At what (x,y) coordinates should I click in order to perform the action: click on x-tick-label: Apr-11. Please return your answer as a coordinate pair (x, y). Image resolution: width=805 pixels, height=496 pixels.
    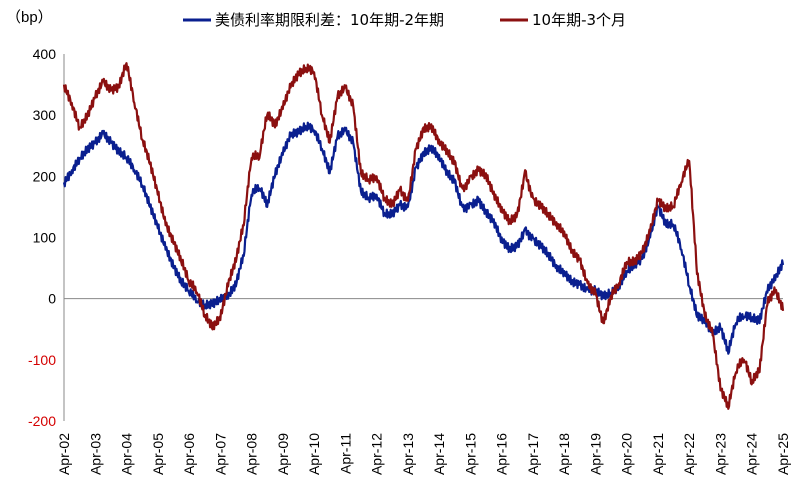
    Looking at the image, I should click on (345, 453).